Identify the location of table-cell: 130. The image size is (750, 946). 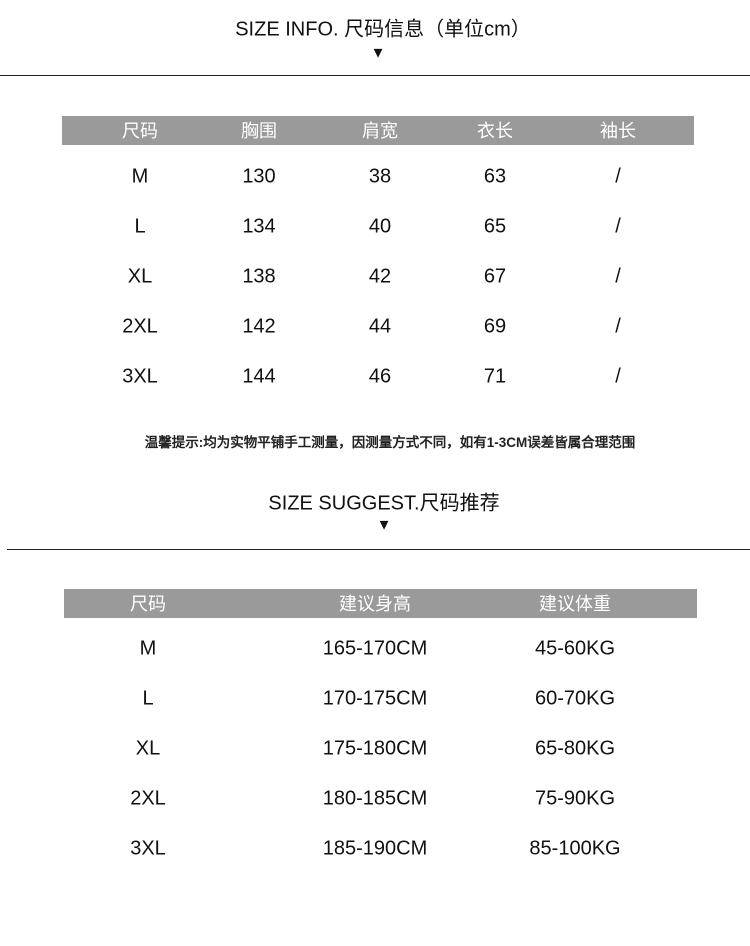
(259, 176).